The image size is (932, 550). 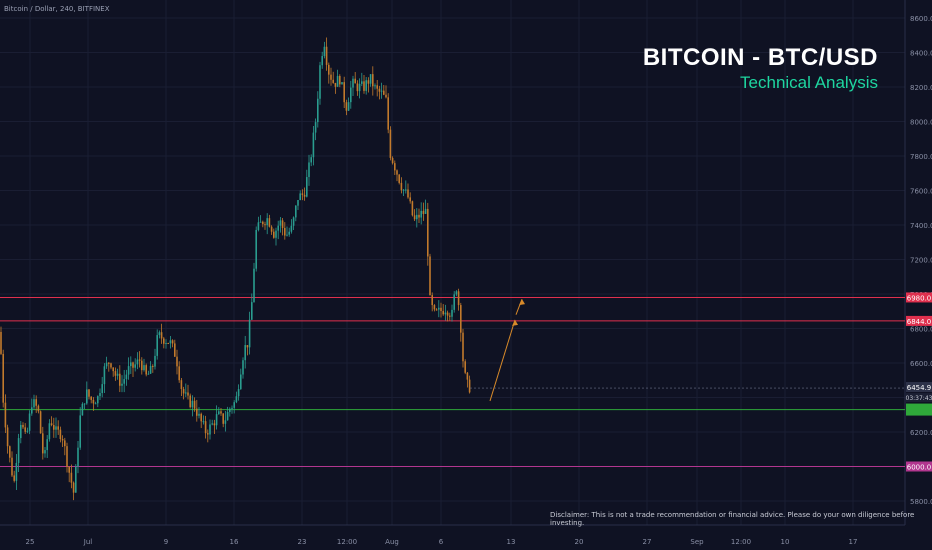 What do you see at coordinates (919, 398) in the screenshot?
I see `countdown-label: 03:37:43` at bounding box center [919, 398].